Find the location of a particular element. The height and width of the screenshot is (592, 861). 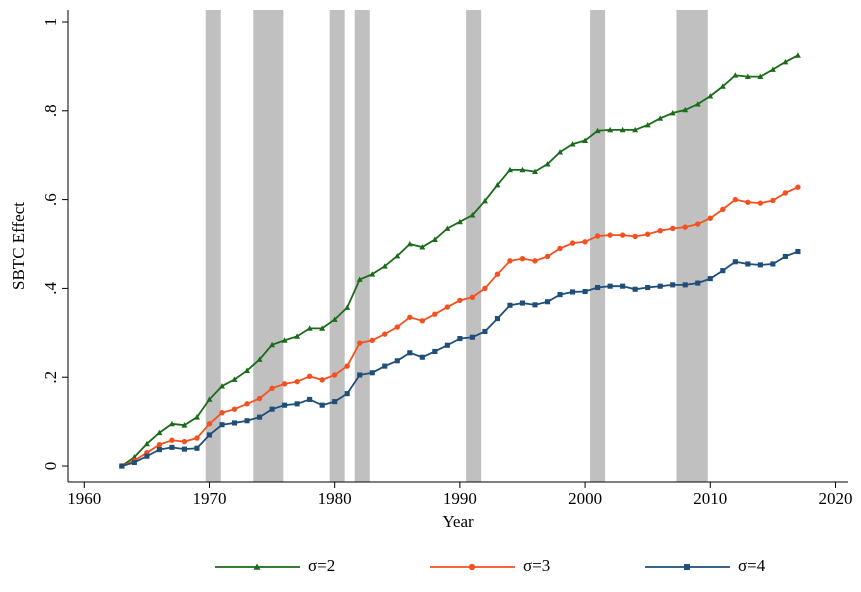

x-tick-label: 1960 is located at coordinates (84, 498).